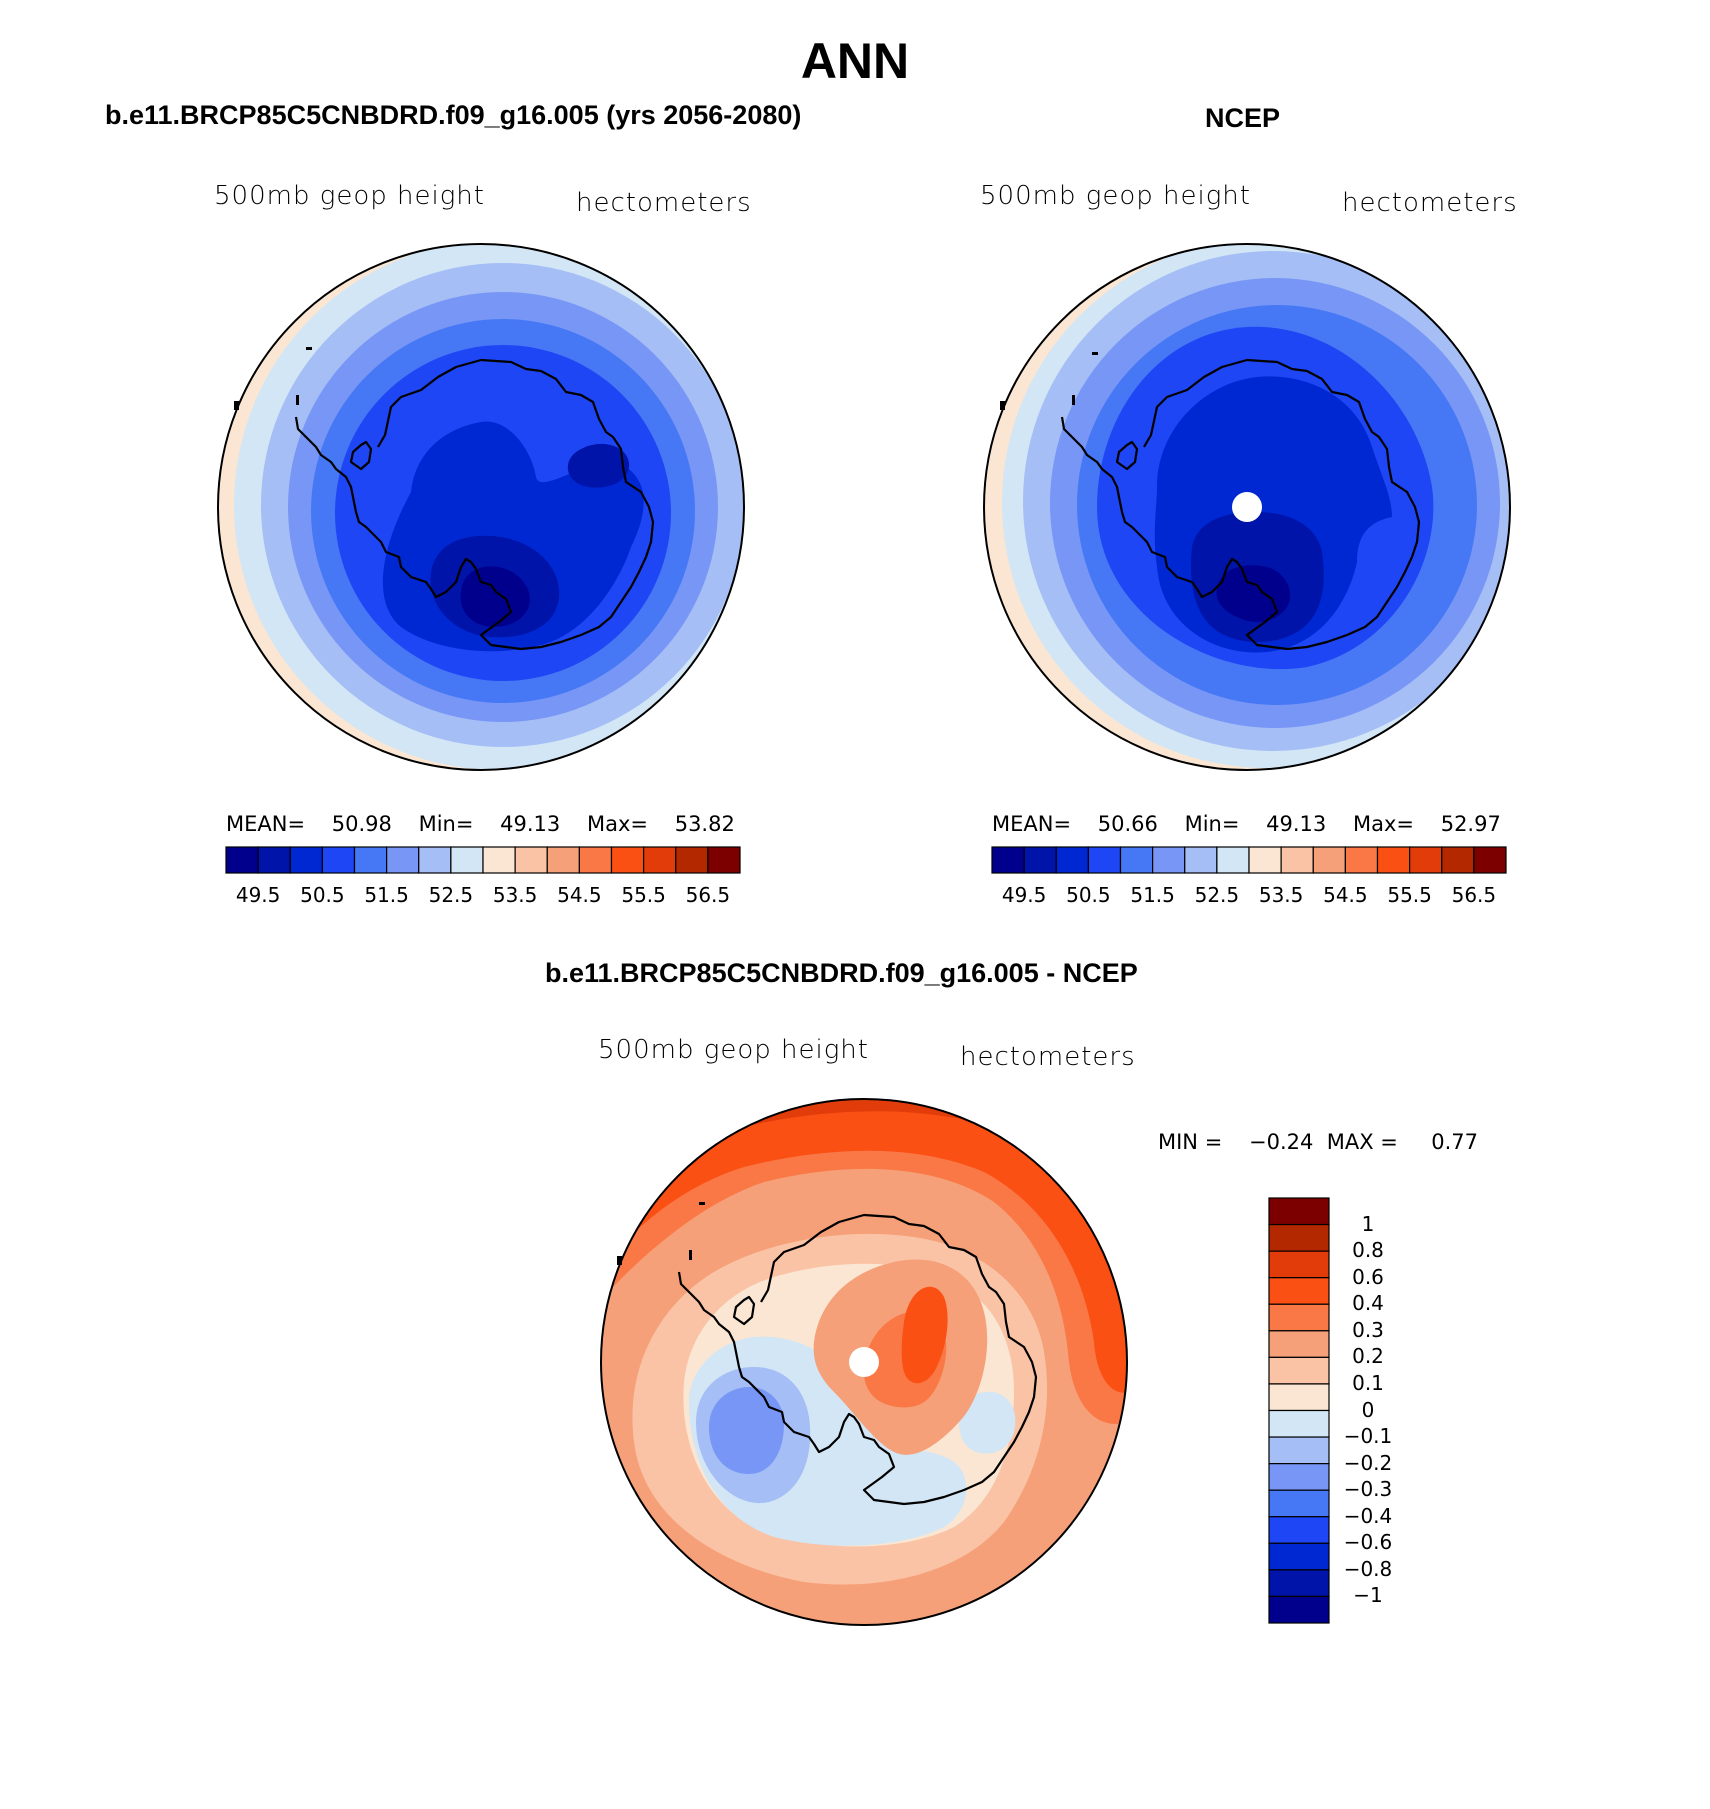  I want to click on colorbar-tick-label: 0.1, so click(1368, 1382).